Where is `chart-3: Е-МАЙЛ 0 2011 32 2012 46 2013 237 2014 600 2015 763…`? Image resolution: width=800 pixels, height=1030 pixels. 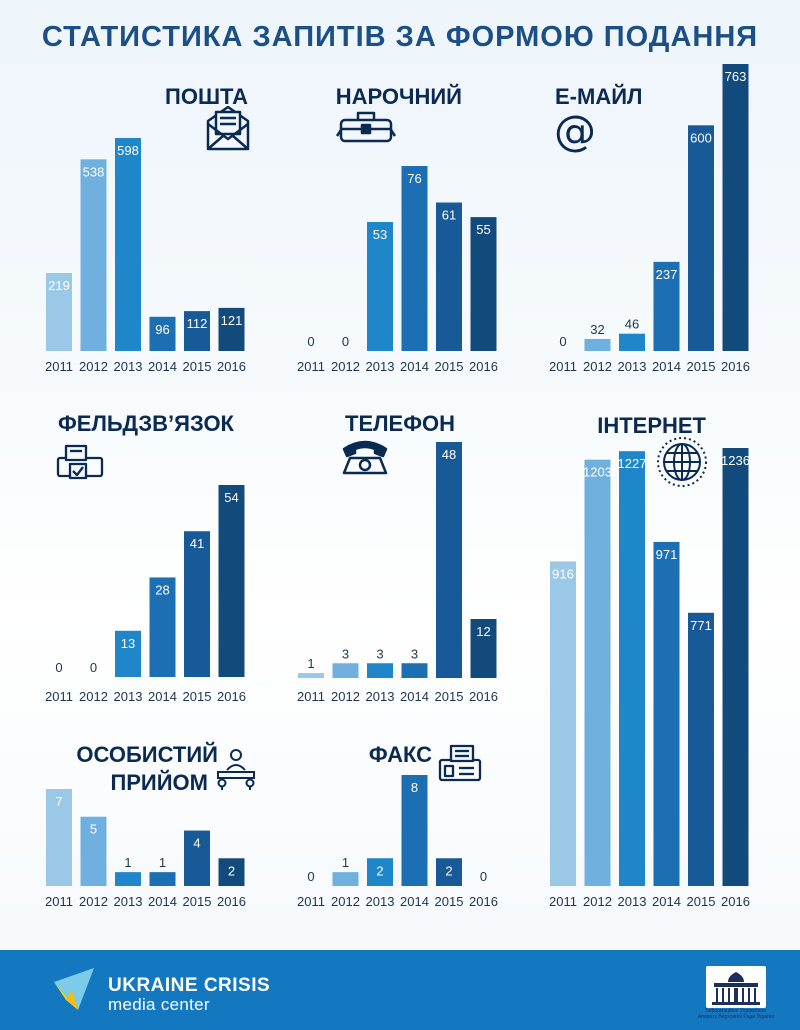
chart-3: Е-МАЙЛ 0 2011 32 2012 46 2013 237 2014 600 2015 763… is located at coordinates (649, 219).